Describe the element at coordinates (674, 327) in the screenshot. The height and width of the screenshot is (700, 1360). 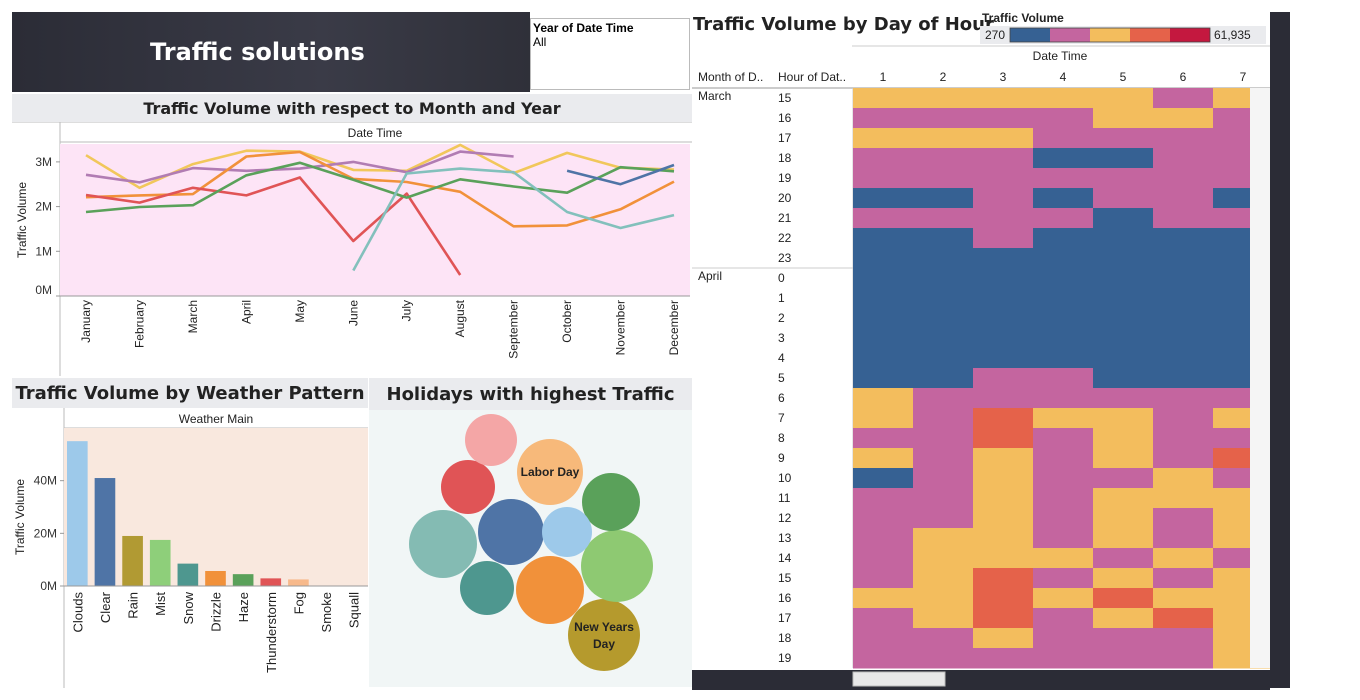
I see `line-x-tick-label: December` at that location.